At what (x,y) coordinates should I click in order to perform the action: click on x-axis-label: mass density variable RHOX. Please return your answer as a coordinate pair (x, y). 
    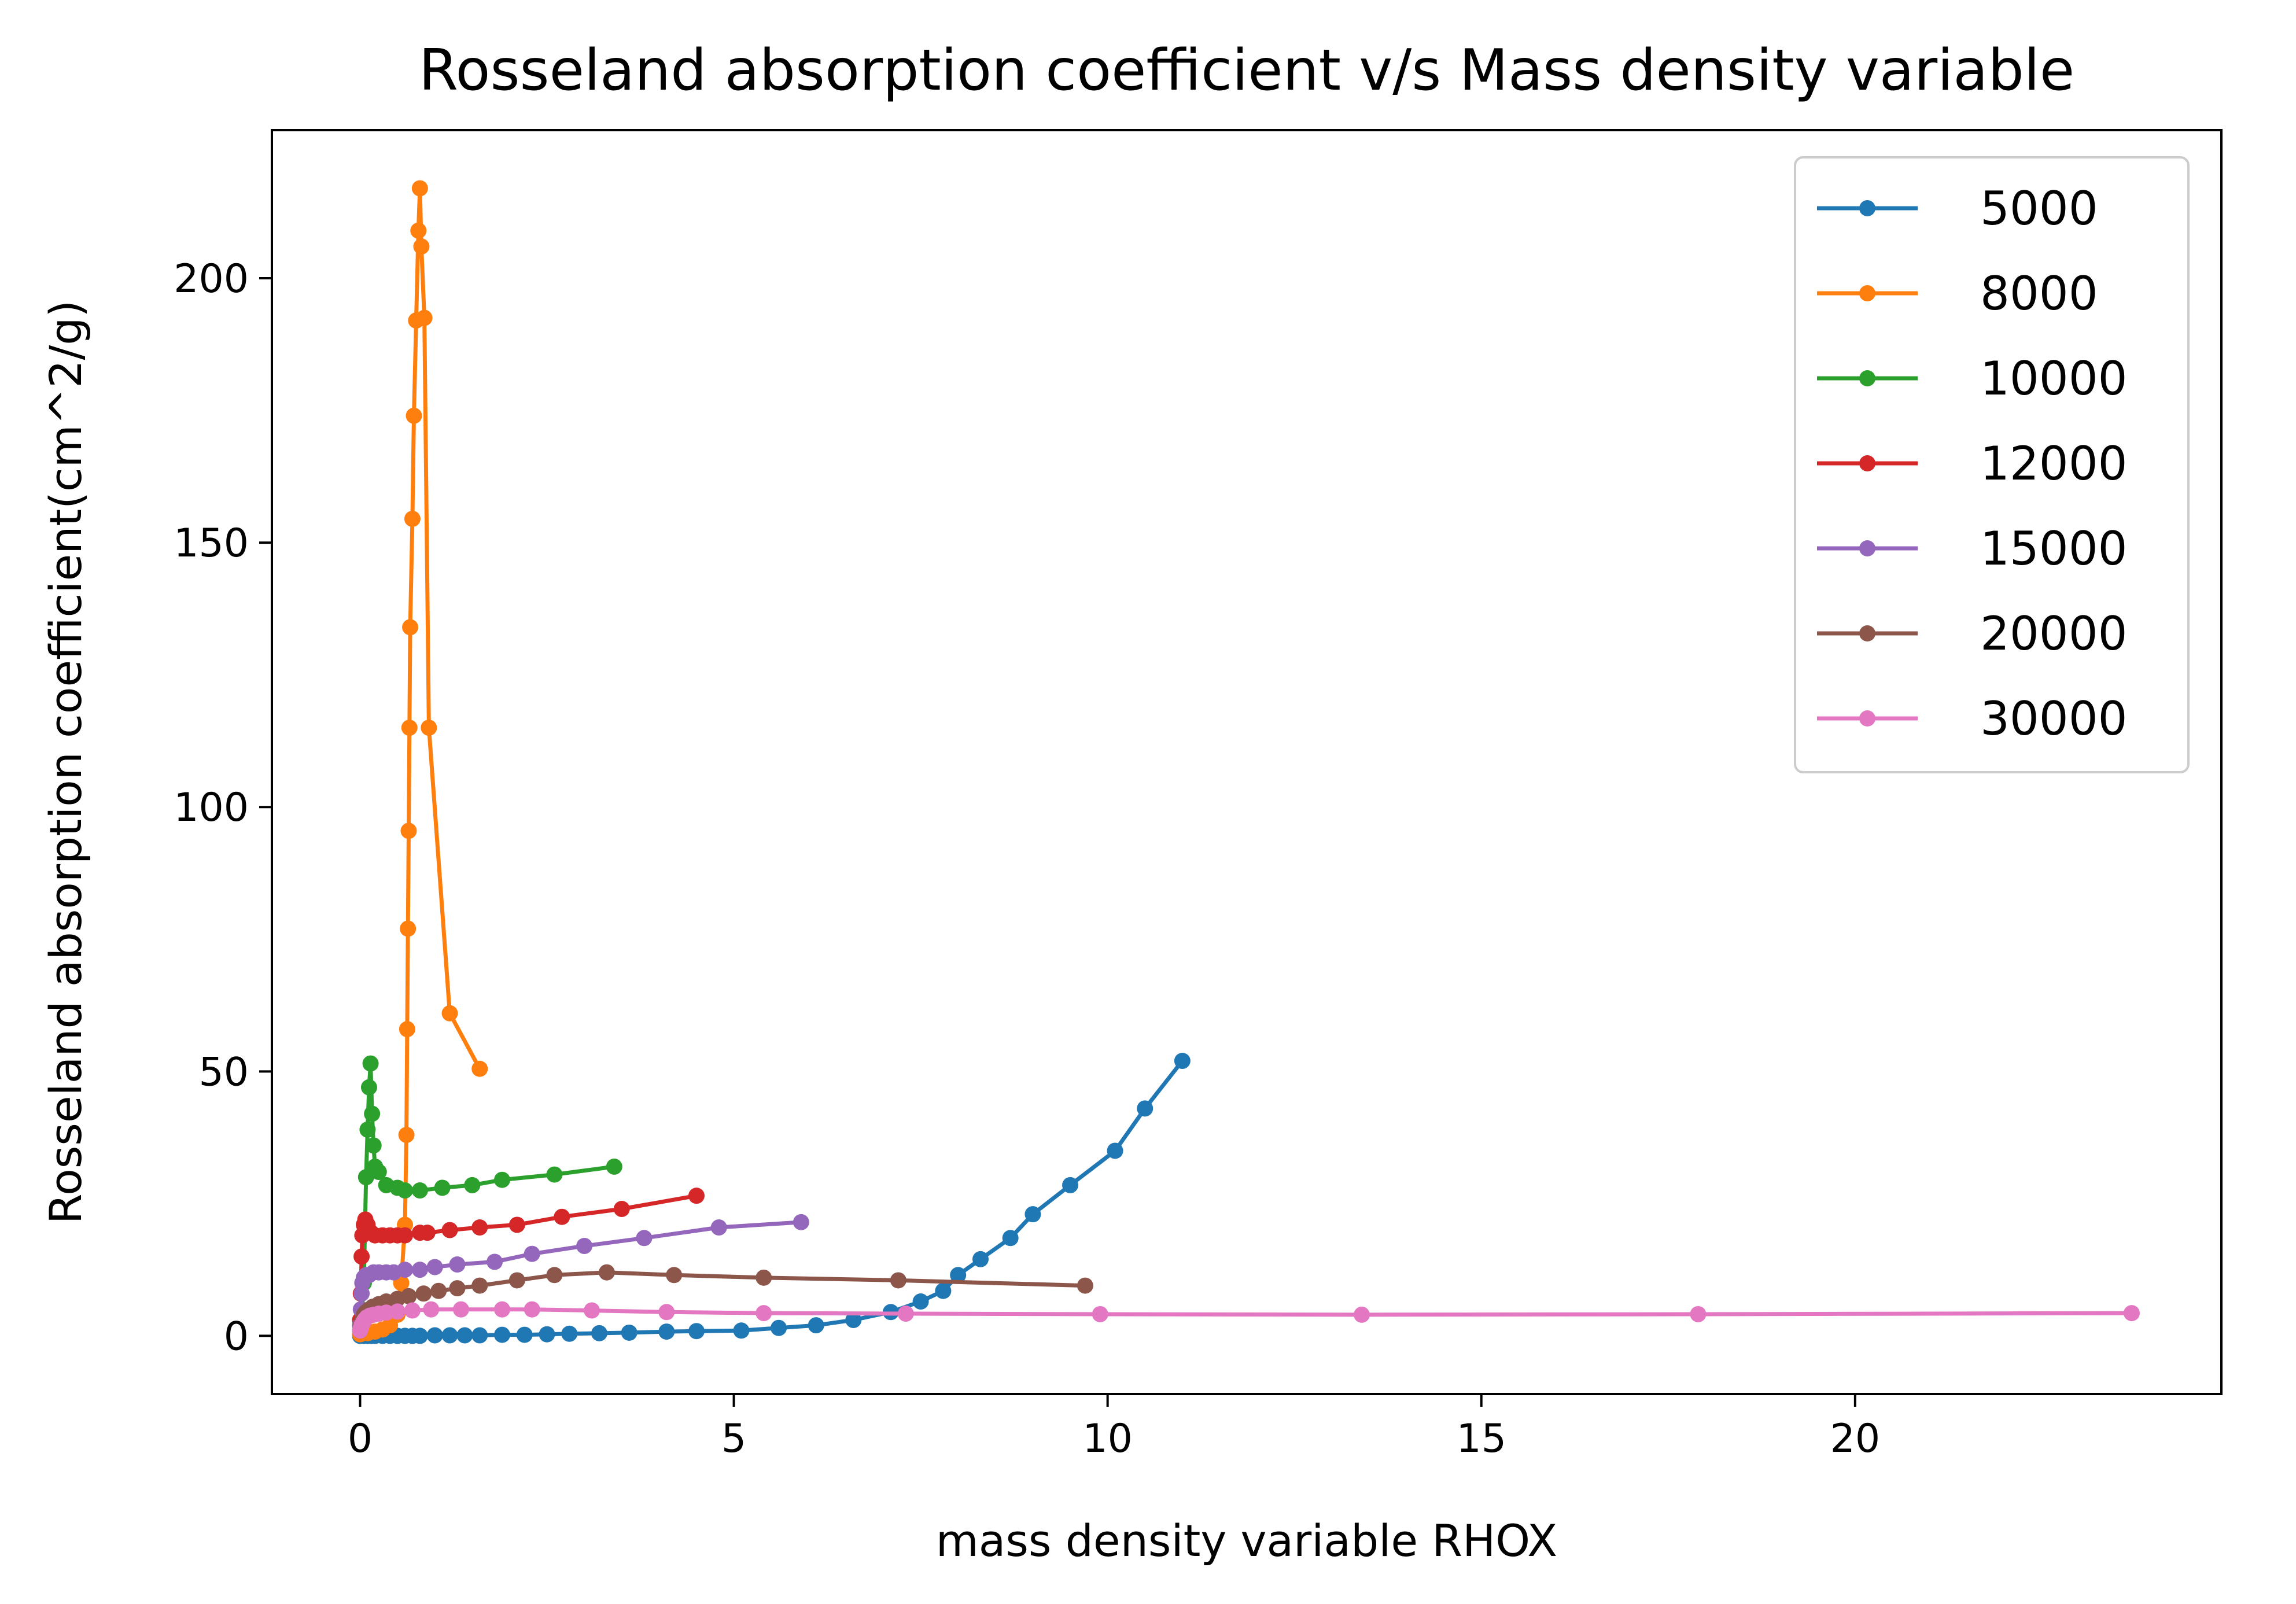
    Looking at the image, I should click on (1247, 1540).